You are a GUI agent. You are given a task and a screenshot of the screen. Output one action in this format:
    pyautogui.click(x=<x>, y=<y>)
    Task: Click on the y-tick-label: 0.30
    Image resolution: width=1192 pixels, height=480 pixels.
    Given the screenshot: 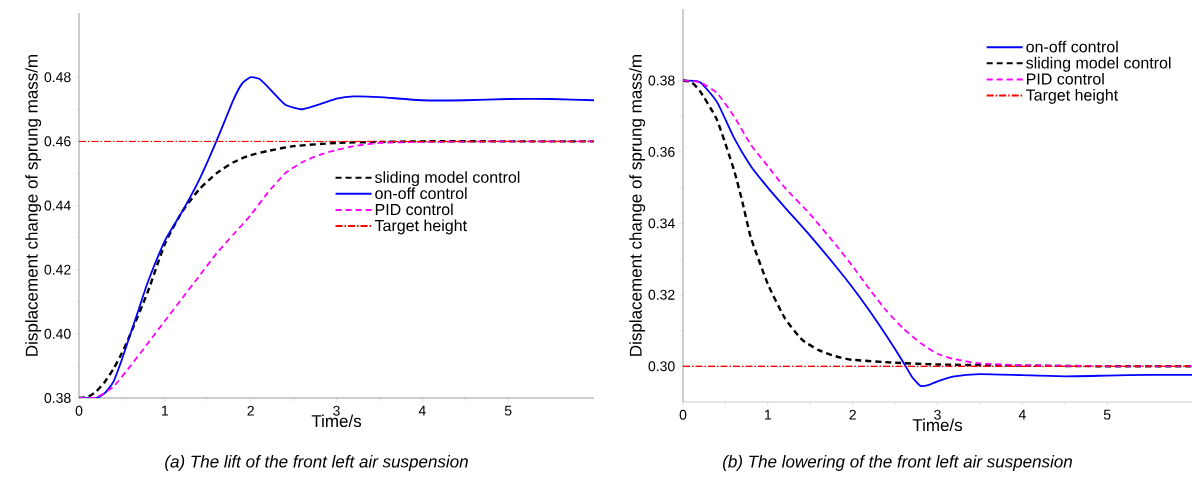 What is the action you would take?
    pyautogui.click(x=661, y=366)
    